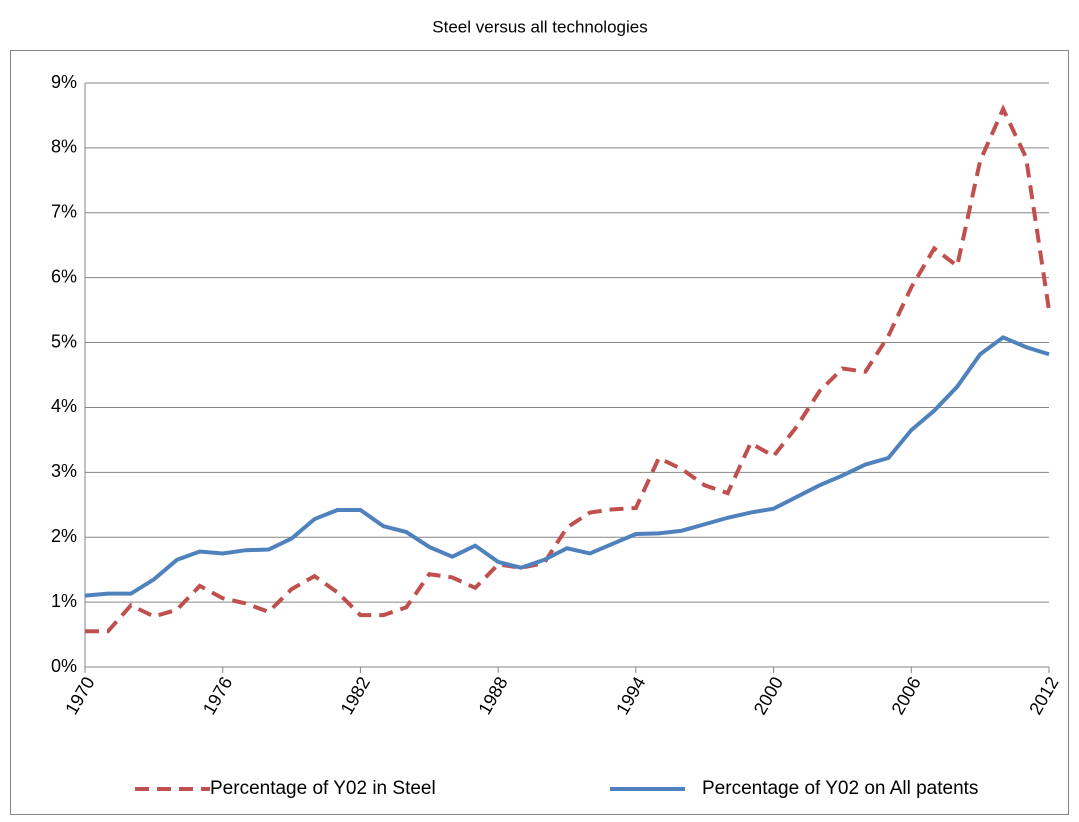 The height and width of the screenshot is (822, 1079). Describe the element at coordinates (323, 788) in the screenshot. I see `legend-label: Percentage of Y02 in Steel` at that location.